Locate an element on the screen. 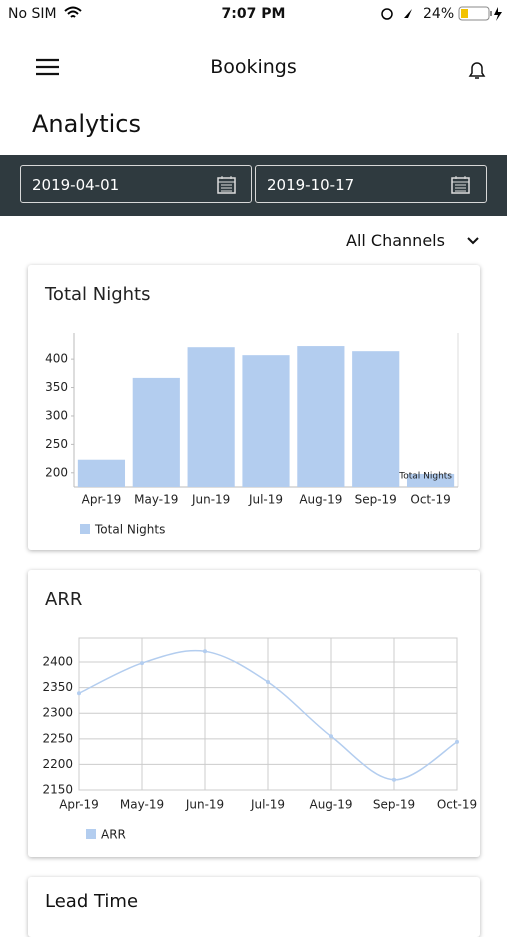 This screenshot has width=507, height=937. start-date-text: 2019-04-01 is located at coordinates (76, 185).